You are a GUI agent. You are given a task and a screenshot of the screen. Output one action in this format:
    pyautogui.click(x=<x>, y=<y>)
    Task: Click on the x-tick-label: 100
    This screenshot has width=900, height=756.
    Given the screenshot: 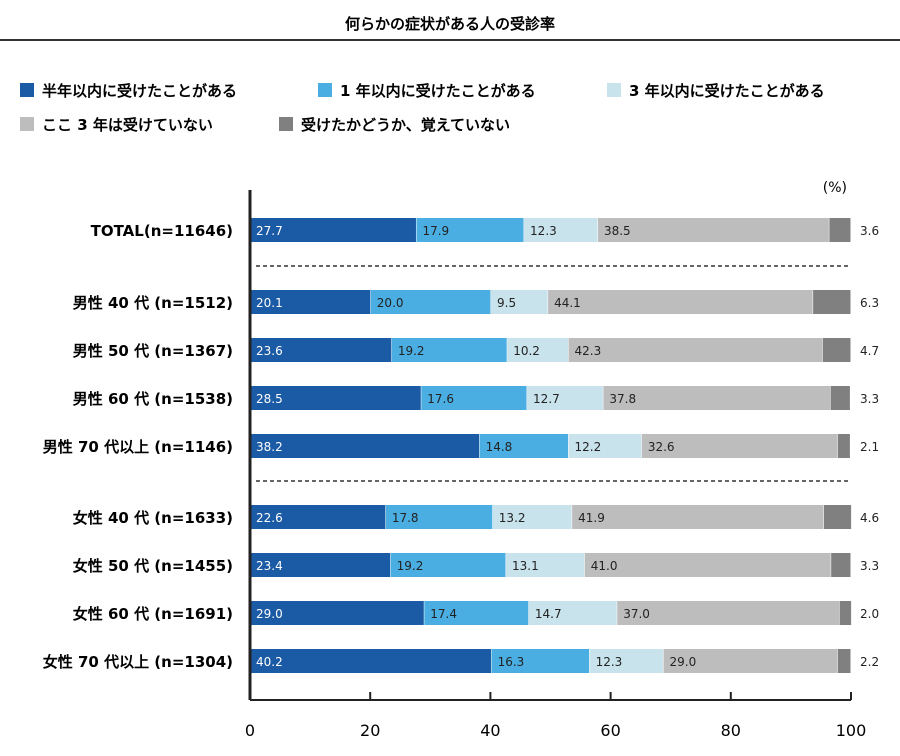 What is the action you would take?
    pyautogui.click(x=851, y=730)
    